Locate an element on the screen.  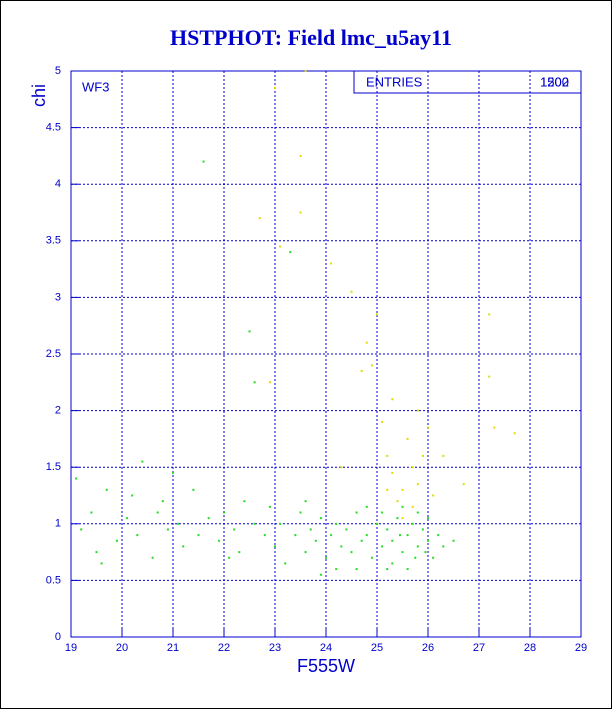
x-tick-label: 24 is located at coordinates (326, 648).